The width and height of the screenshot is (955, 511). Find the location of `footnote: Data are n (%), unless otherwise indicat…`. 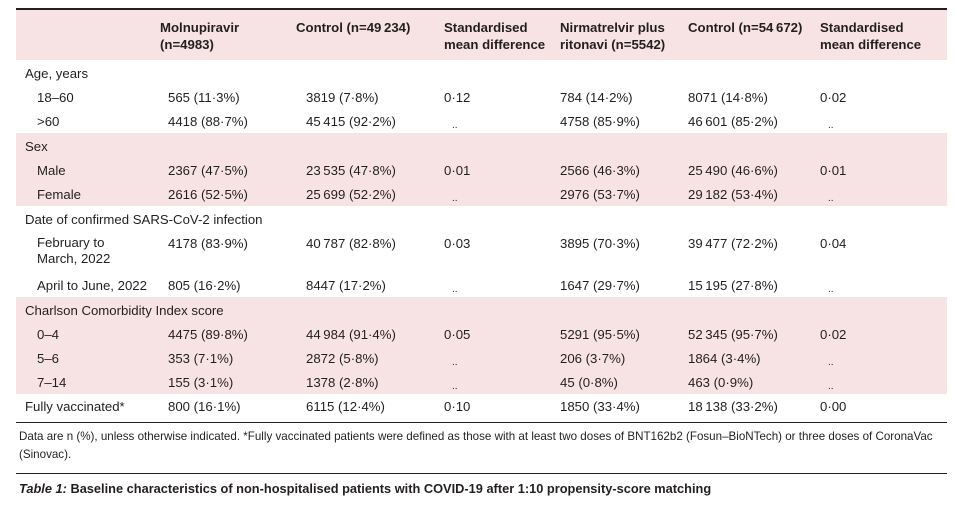

footnote: Data are n (%), unless otherwise indicat… is located at coordinates (476, 445).